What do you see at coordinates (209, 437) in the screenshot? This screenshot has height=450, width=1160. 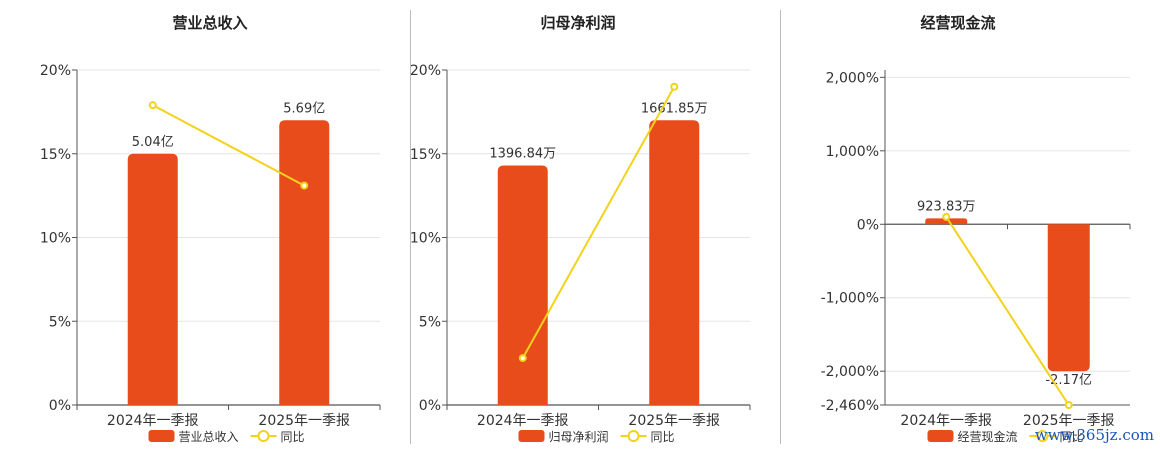 I see `legend-label-bar: 营业总收入` at bounding box center [209, 437].